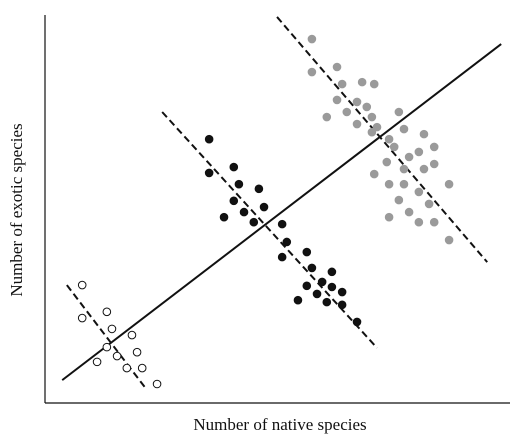 This screenshot has height=438, width=513. Describe the element at coordinates (16, 209) in the screenshot. I see `y-axis-label: Number of exotic species` at that location.